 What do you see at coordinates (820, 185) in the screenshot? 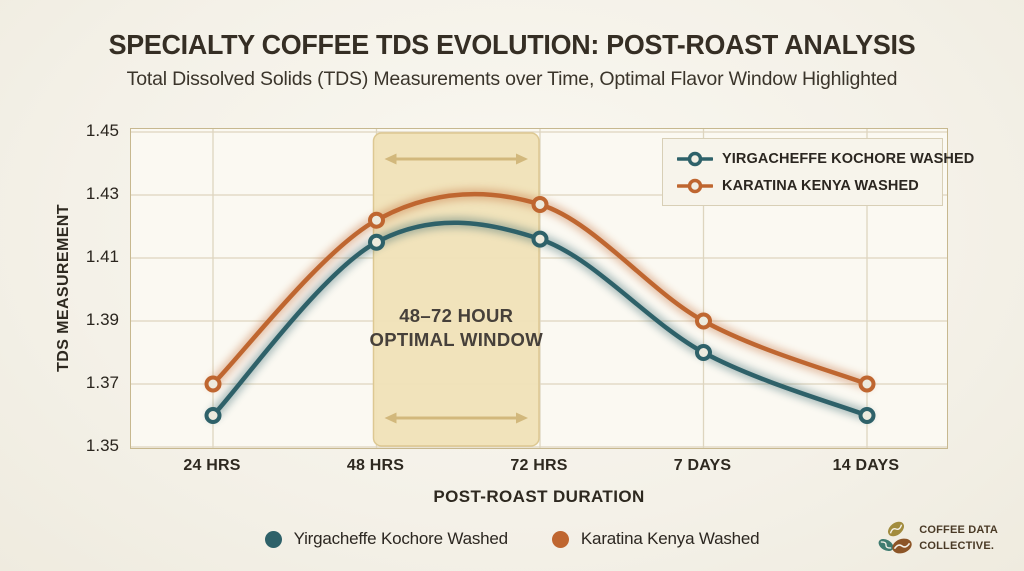
I see `legend-item-label: KARATINA KENYA WASHED` at bounding box center [820, 185].